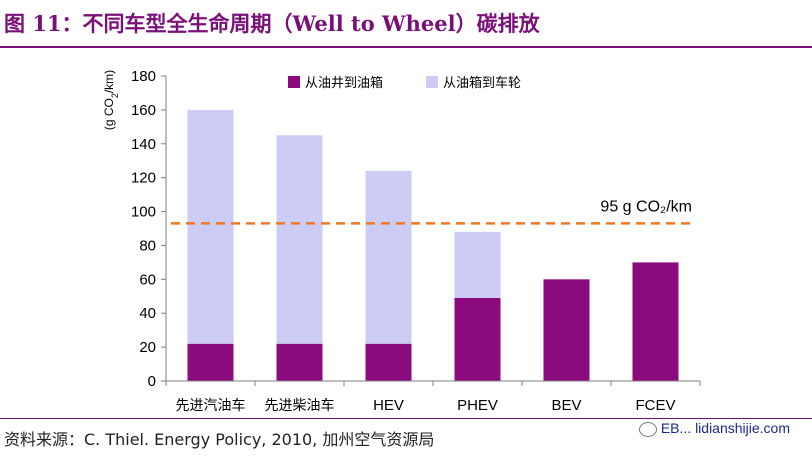  I want to click on x-axis: 先进汽油车 先进柴油车 HEV PHEV BEV FCEV, so click(433, 397).